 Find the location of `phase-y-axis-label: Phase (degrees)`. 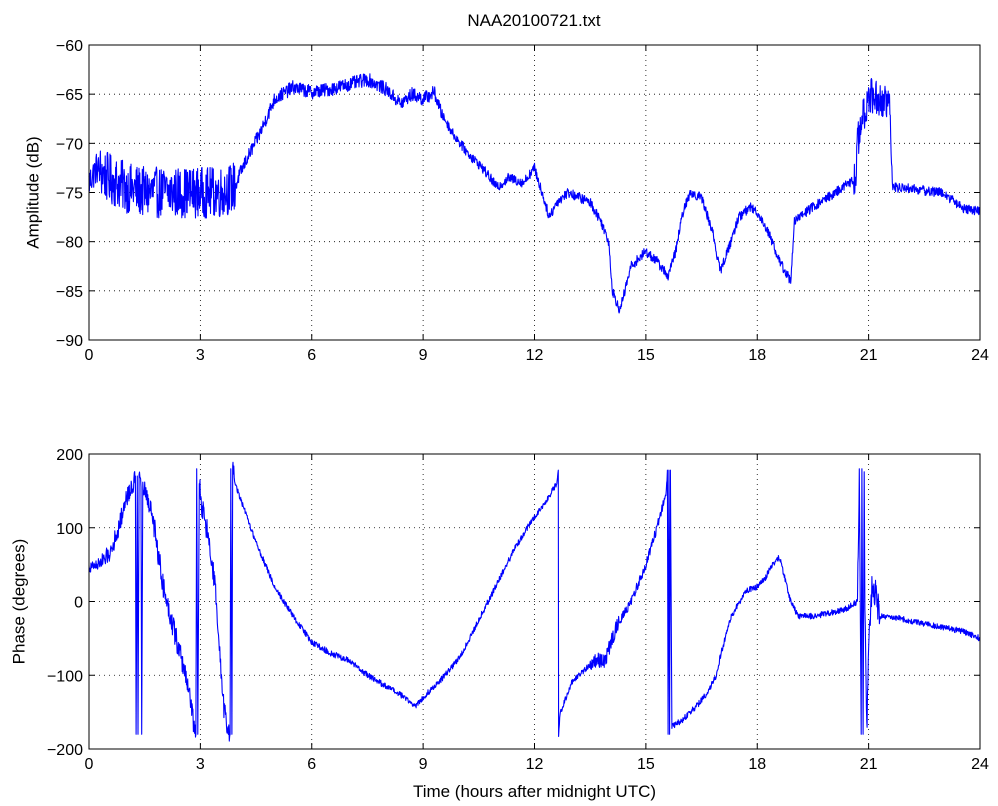

phase-y-axis-label: Phase (degrees) is located at coordinates (18, 602).